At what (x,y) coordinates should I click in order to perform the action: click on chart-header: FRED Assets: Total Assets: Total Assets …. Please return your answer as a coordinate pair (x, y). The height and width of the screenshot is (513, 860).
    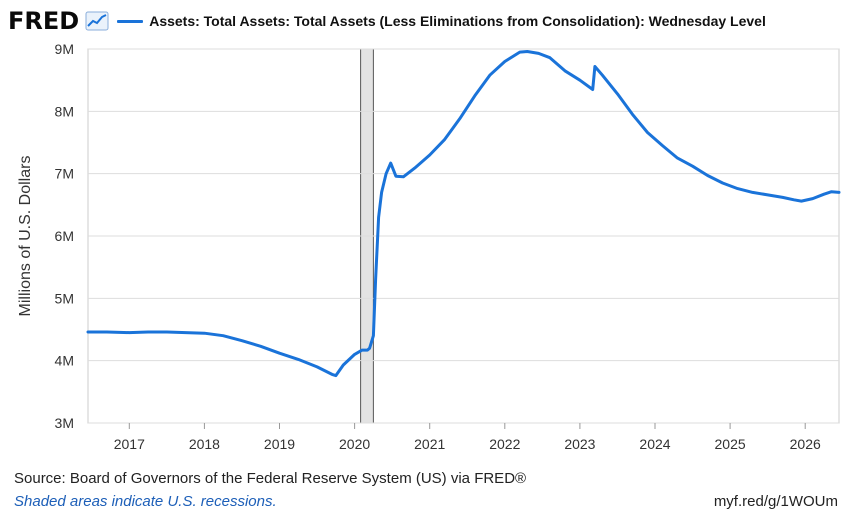
    Looking at the image, I should click on (387, 21).